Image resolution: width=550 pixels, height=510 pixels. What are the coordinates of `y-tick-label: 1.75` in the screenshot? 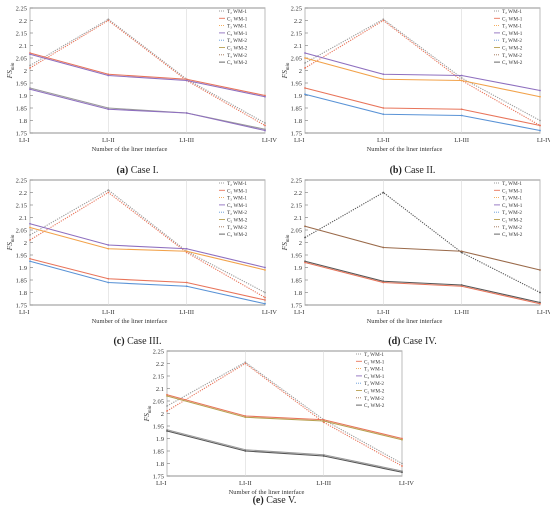 It's located at (296, 306).